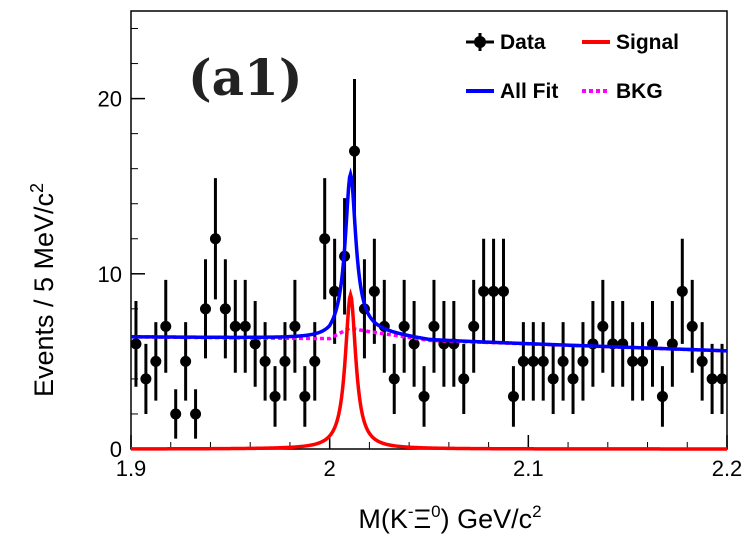  Describe the element at coordinates (44, 295) in the screenshot. I see `y-axis-label-main: Events / 5 MeV/c` at that location.